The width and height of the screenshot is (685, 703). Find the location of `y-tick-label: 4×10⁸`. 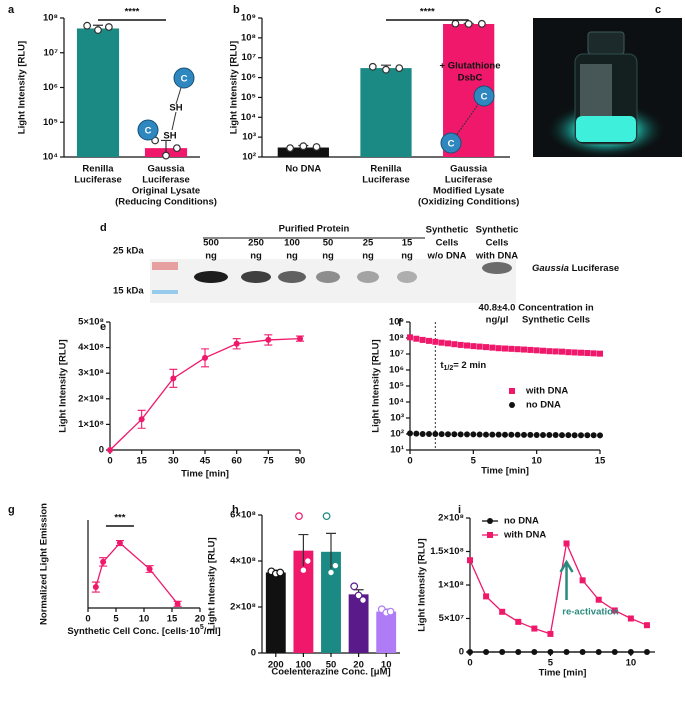

y-tick-label: 4×10⁸ is located at coordinates (243, 561).